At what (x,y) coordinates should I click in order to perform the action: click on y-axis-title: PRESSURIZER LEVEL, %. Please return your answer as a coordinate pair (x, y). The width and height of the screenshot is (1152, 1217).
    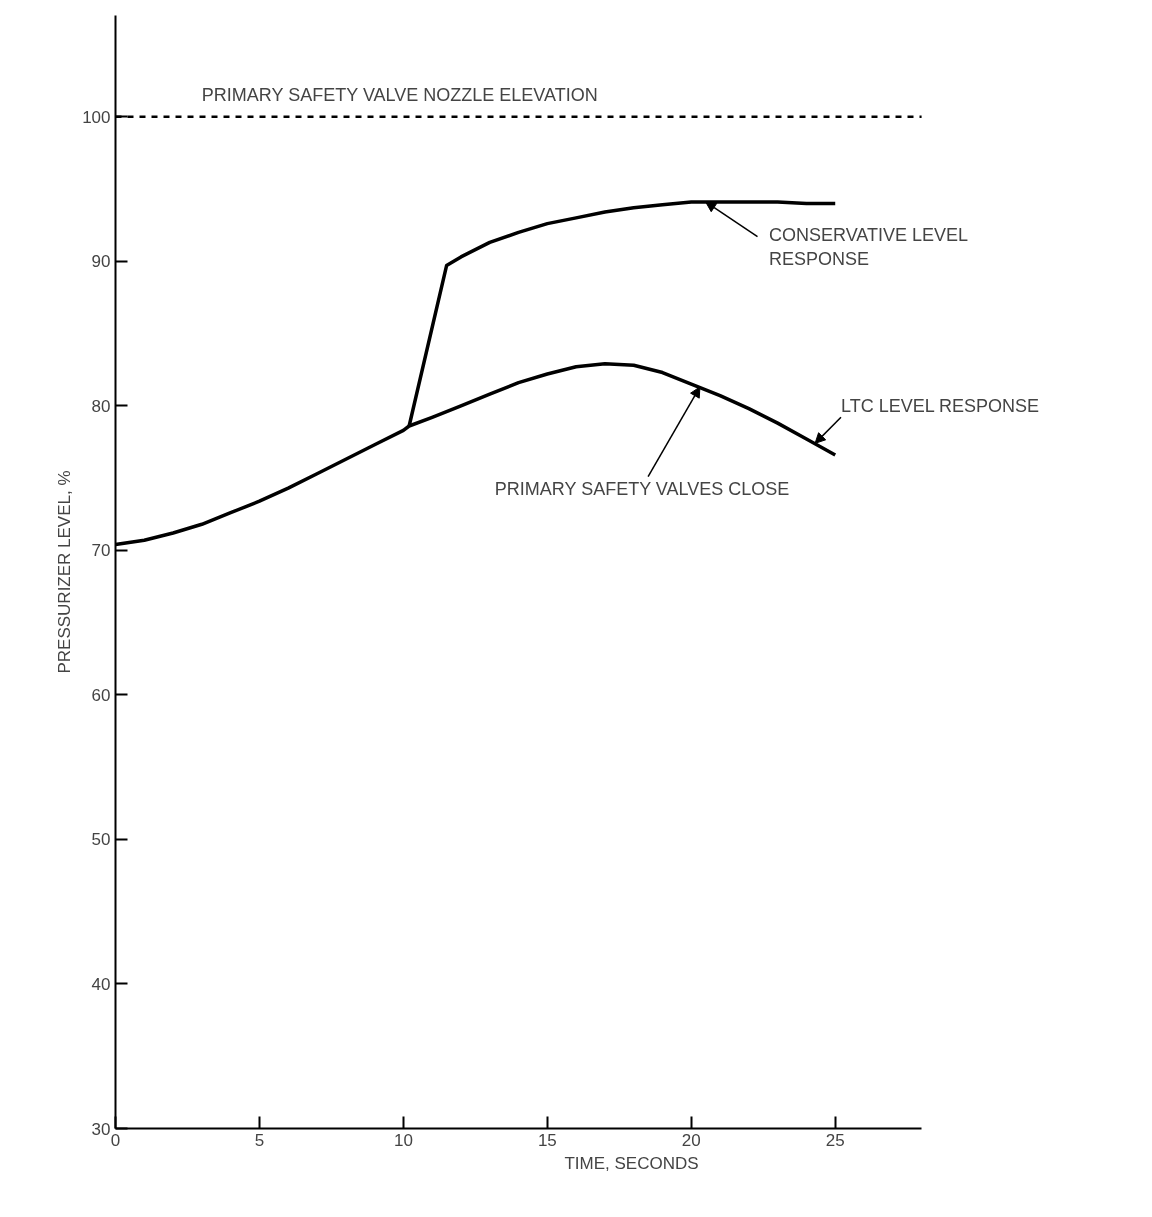
    Looking at the image, I should click on (65, 572).